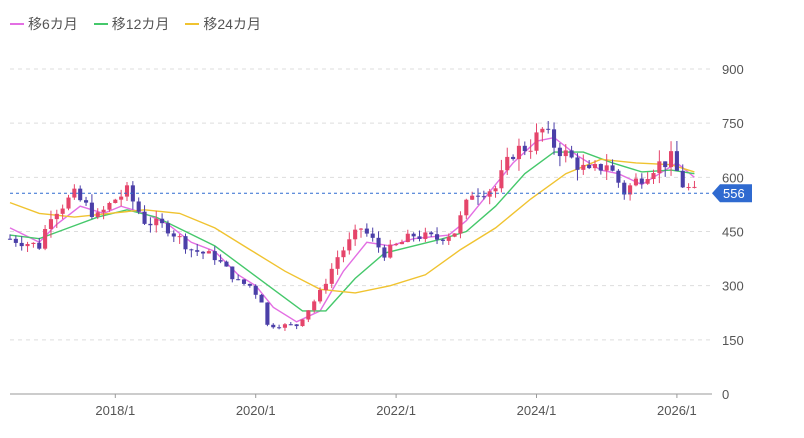  I want to click on legend-swatch-ma6, so click(17, 24).